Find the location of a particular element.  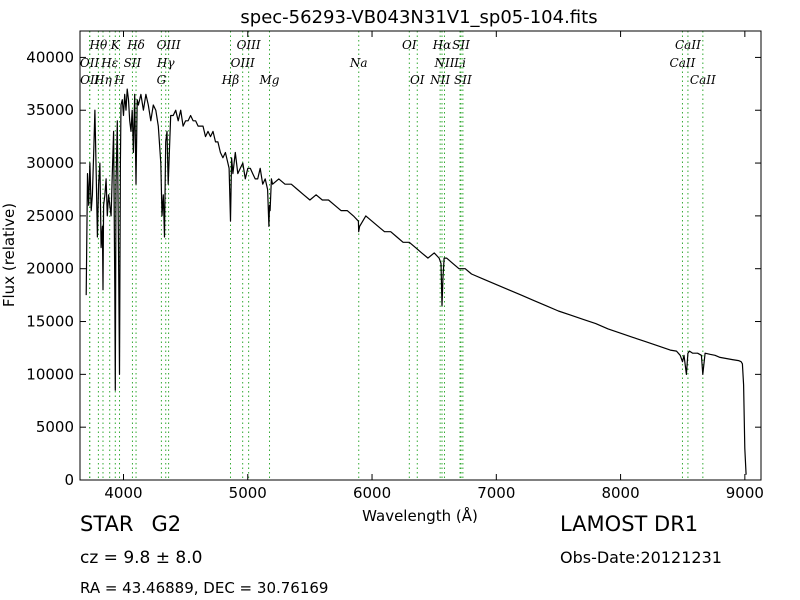

line-label: Na is located at coordinates (358, 63).